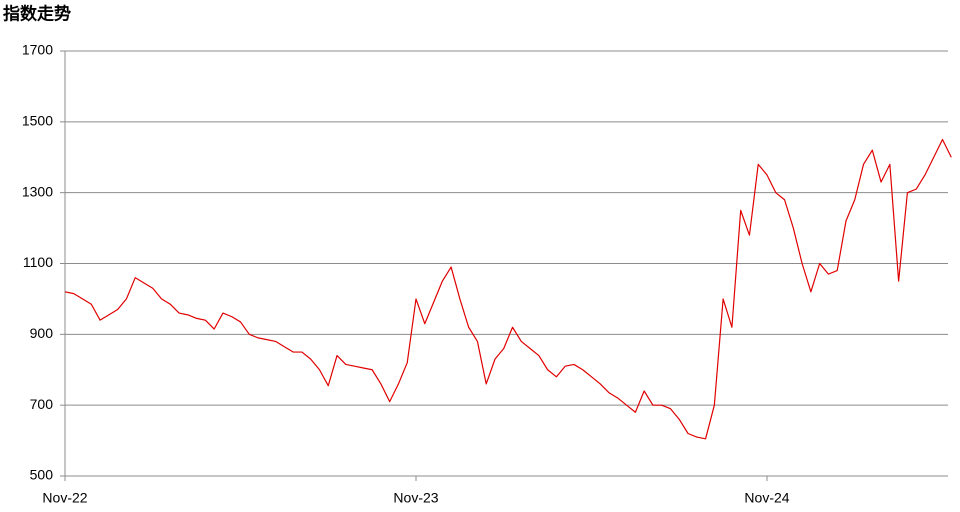 This screenshot has width=960, height=512. I want to click on x-tick-label: Nov-22, so click(64, 498).